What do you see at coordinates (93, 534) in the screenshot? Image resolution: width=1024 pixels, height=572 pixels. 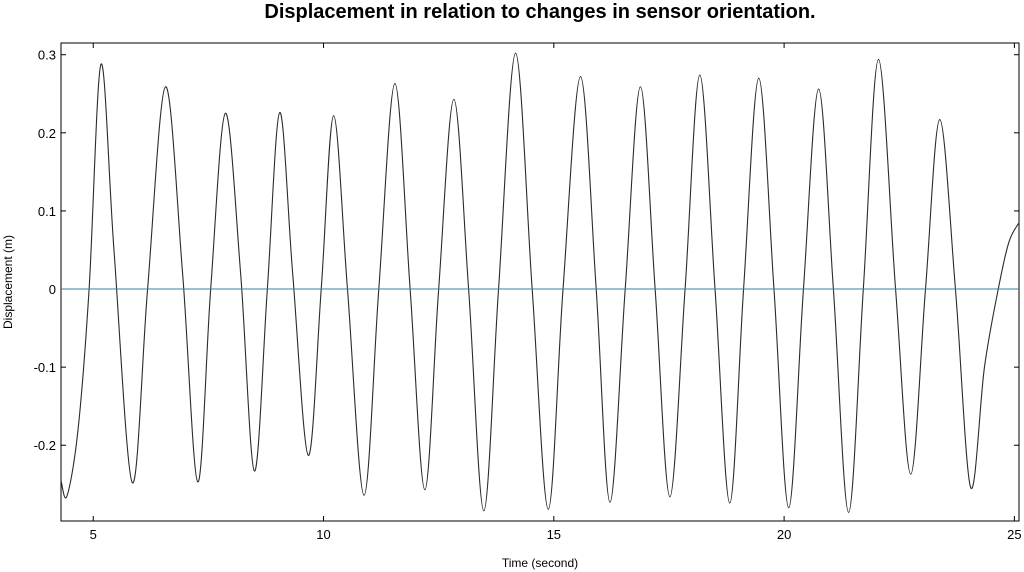 I see `x-tick-label: 5` at bounding box center [93, 534].